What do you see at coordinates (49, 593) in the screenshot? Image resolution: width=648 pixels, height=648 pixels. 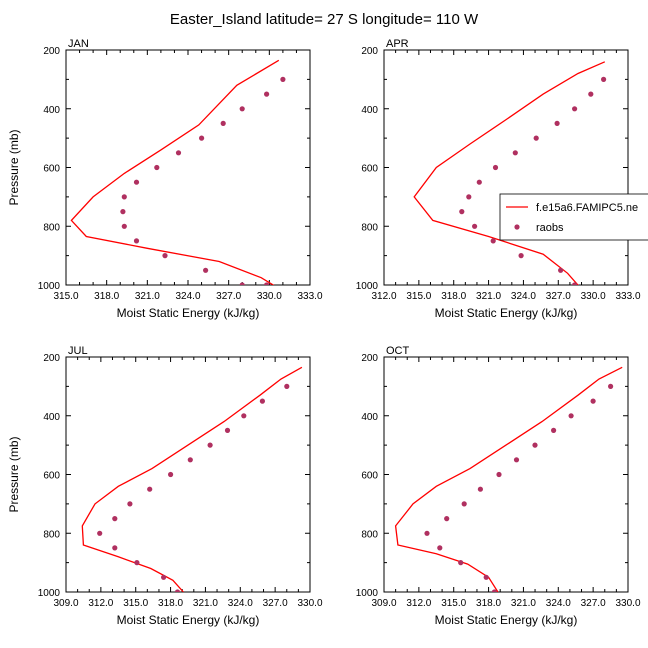 I see `y-tick-label: 1000` at bounding box center [49, 593].